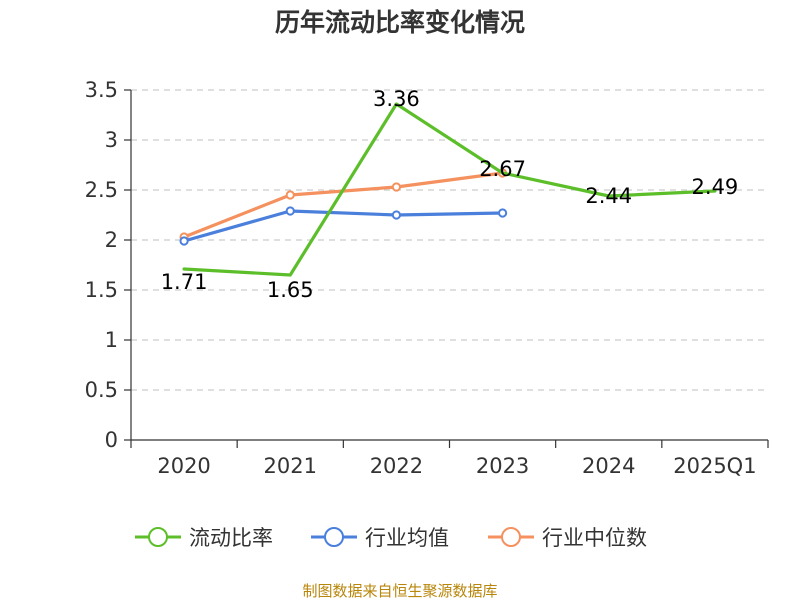  What do you see at coordinates (101, 390) in the screenshot?
I see `y-tick-label: 0.5` at bounding box center [101, 390].